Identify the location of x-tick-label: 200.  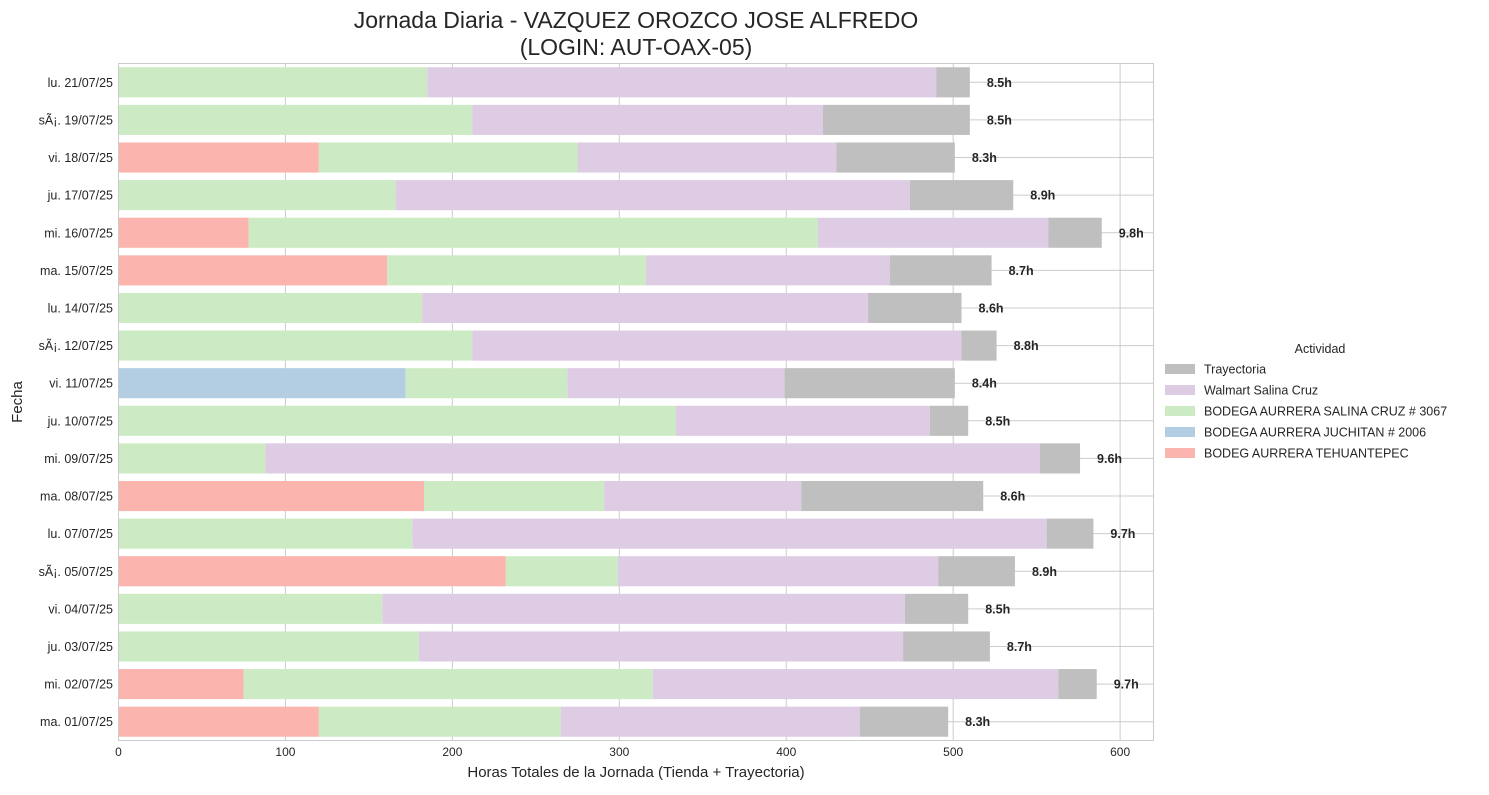
(452, 752).